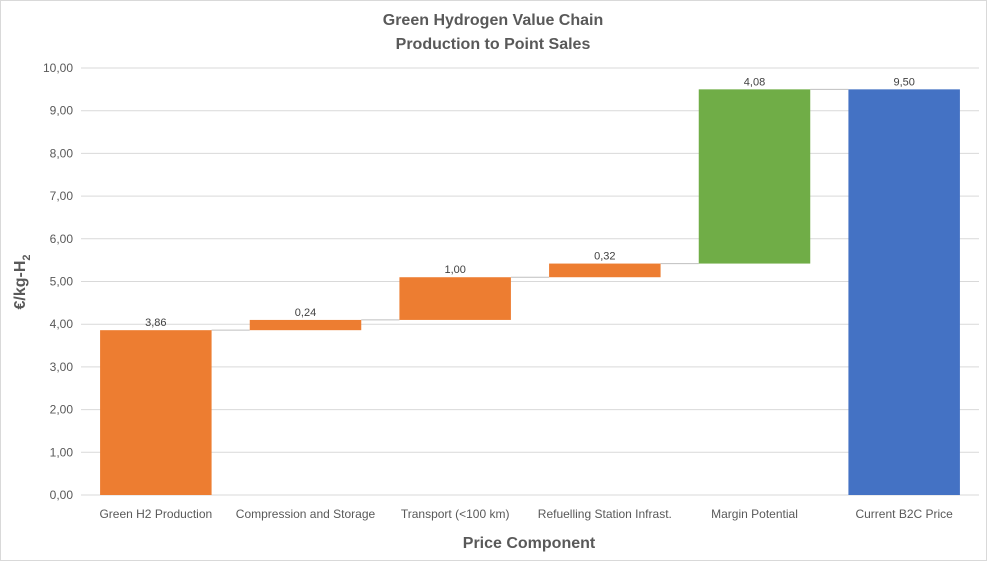  What do you see at coordinates (306, 514) in the screenshot?
I see `x-tick-label: Compression and Storage` at bounding box center [306, 514].